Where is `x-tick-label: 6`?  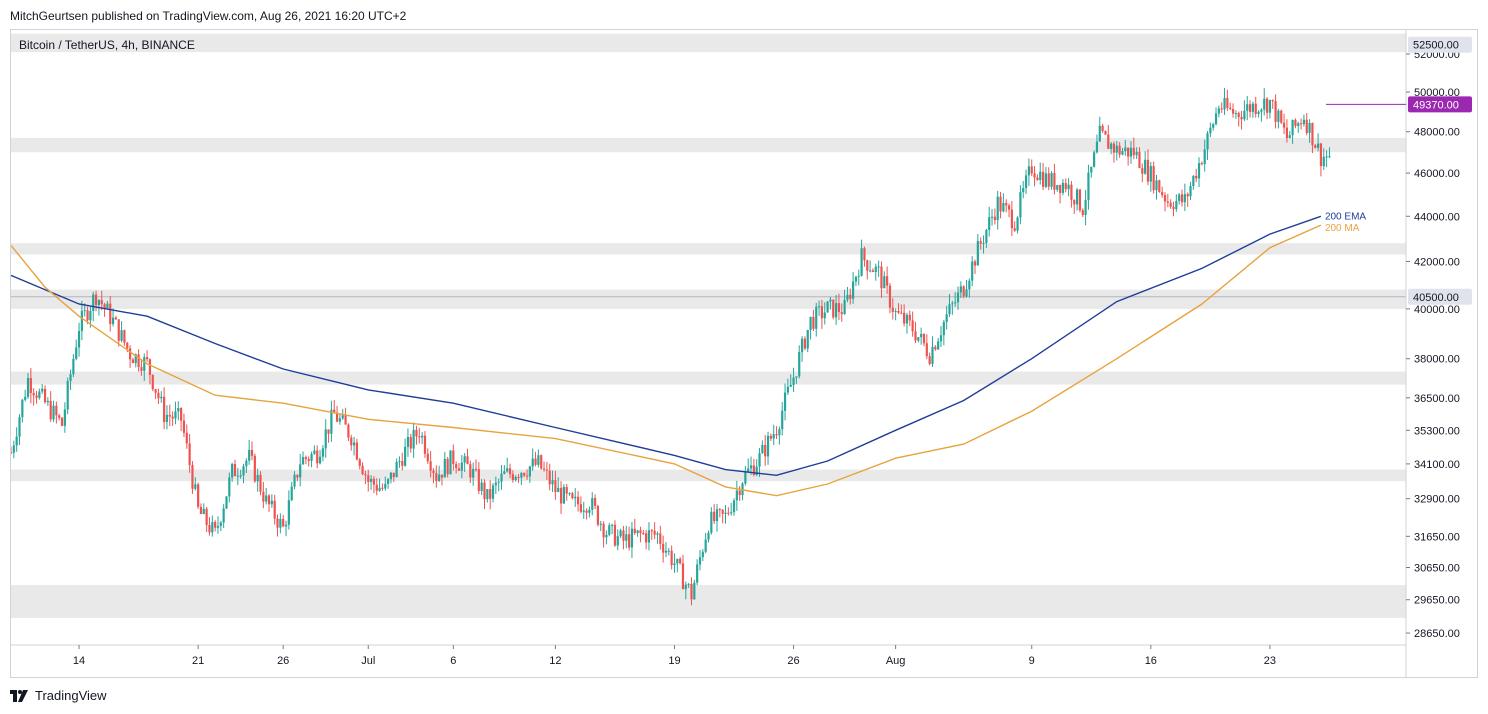
x-tick-label: 6 is located at coordinates (453, 661).